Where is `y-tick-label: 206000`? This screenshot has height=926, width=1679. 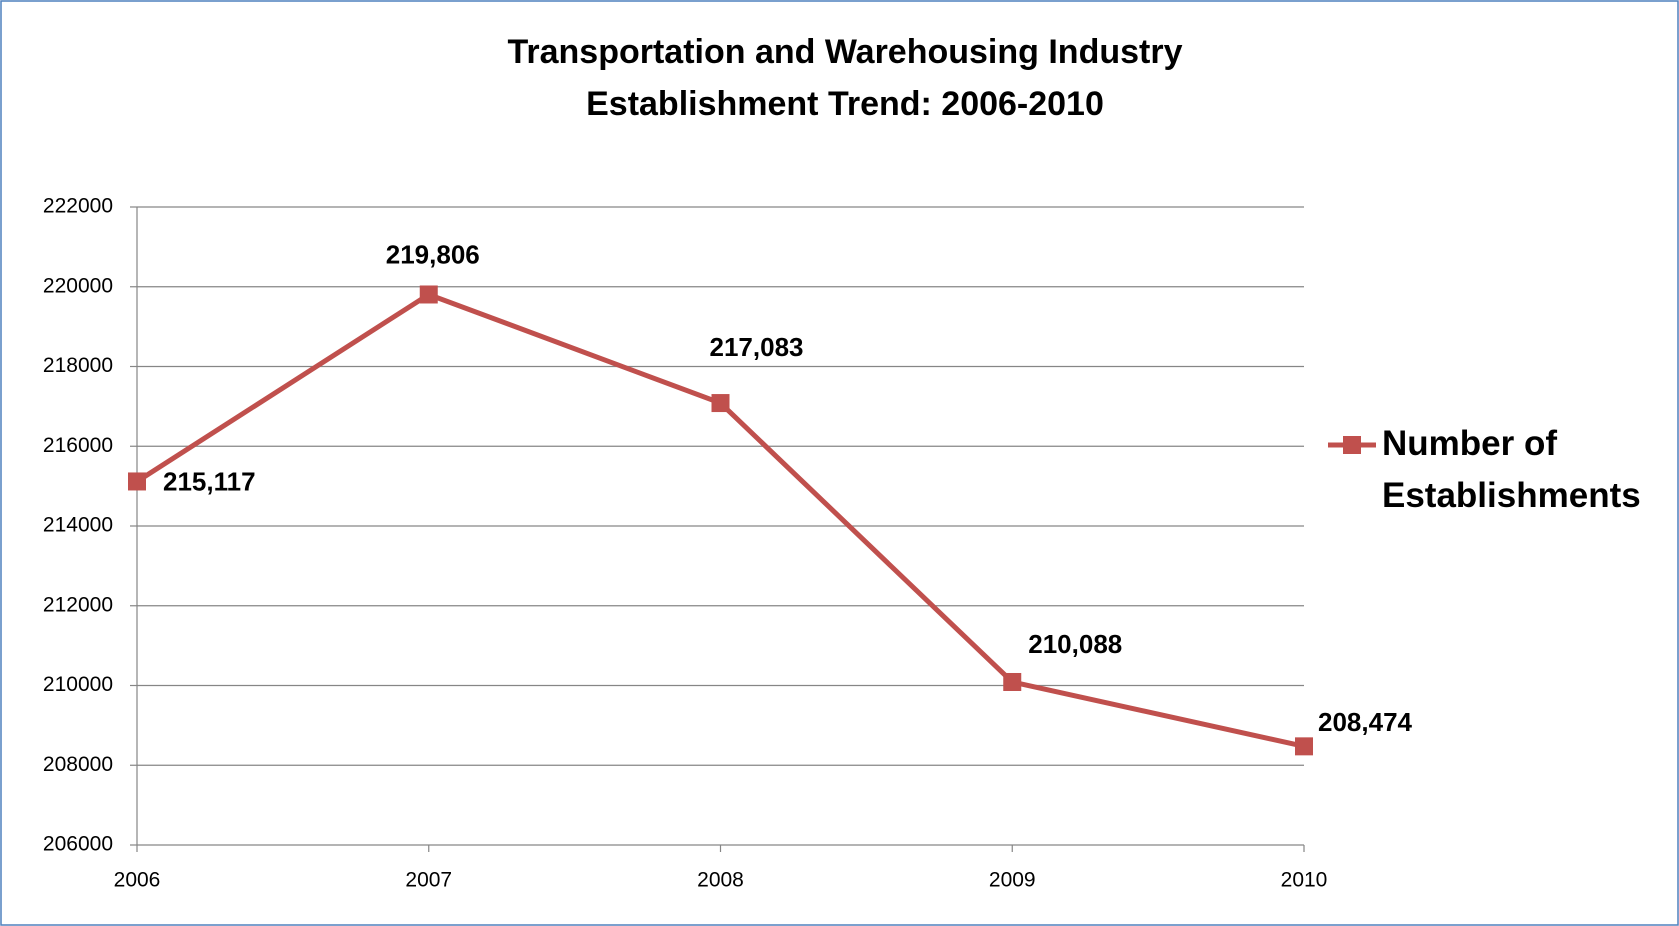 y-tick-label: 206000 is located at coordinates (78, 844).